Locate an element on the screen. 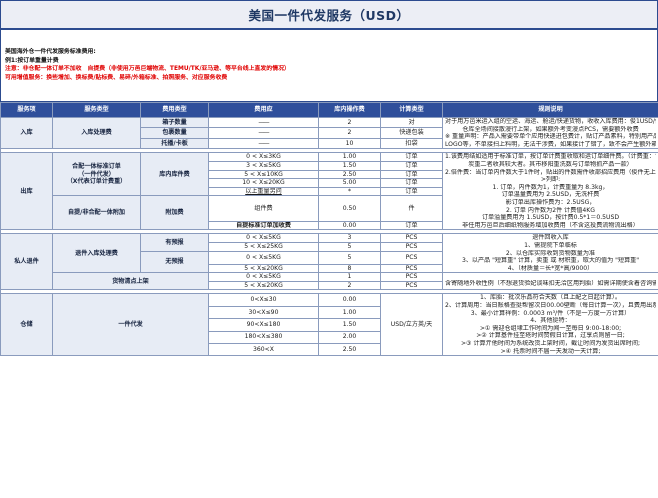 Image resolution: width=658 pixels, height=498 pixels. fee-apply: —— is located at coordinates (263, 122).